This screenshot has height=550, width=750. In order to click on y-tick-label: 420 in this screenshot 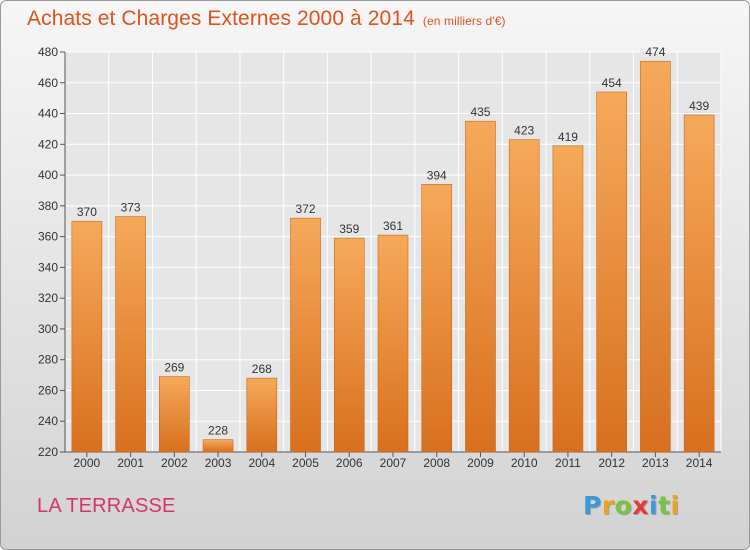, I will do `click(48, 144)`.